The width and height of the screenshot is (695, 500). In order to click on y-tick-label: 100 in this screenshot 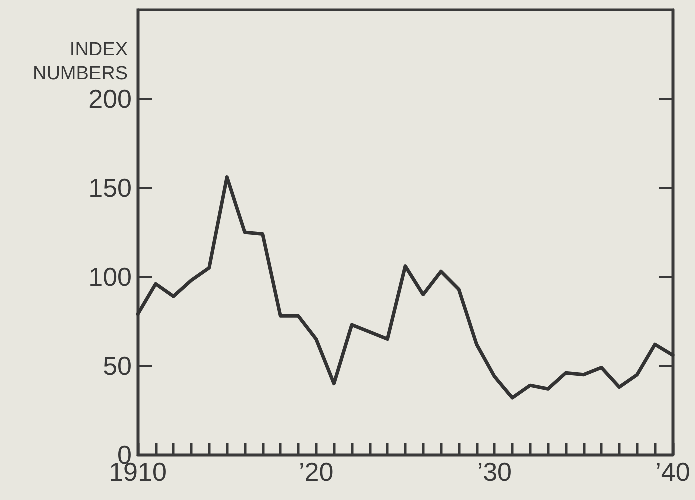, I will do `click(110, 277)`.